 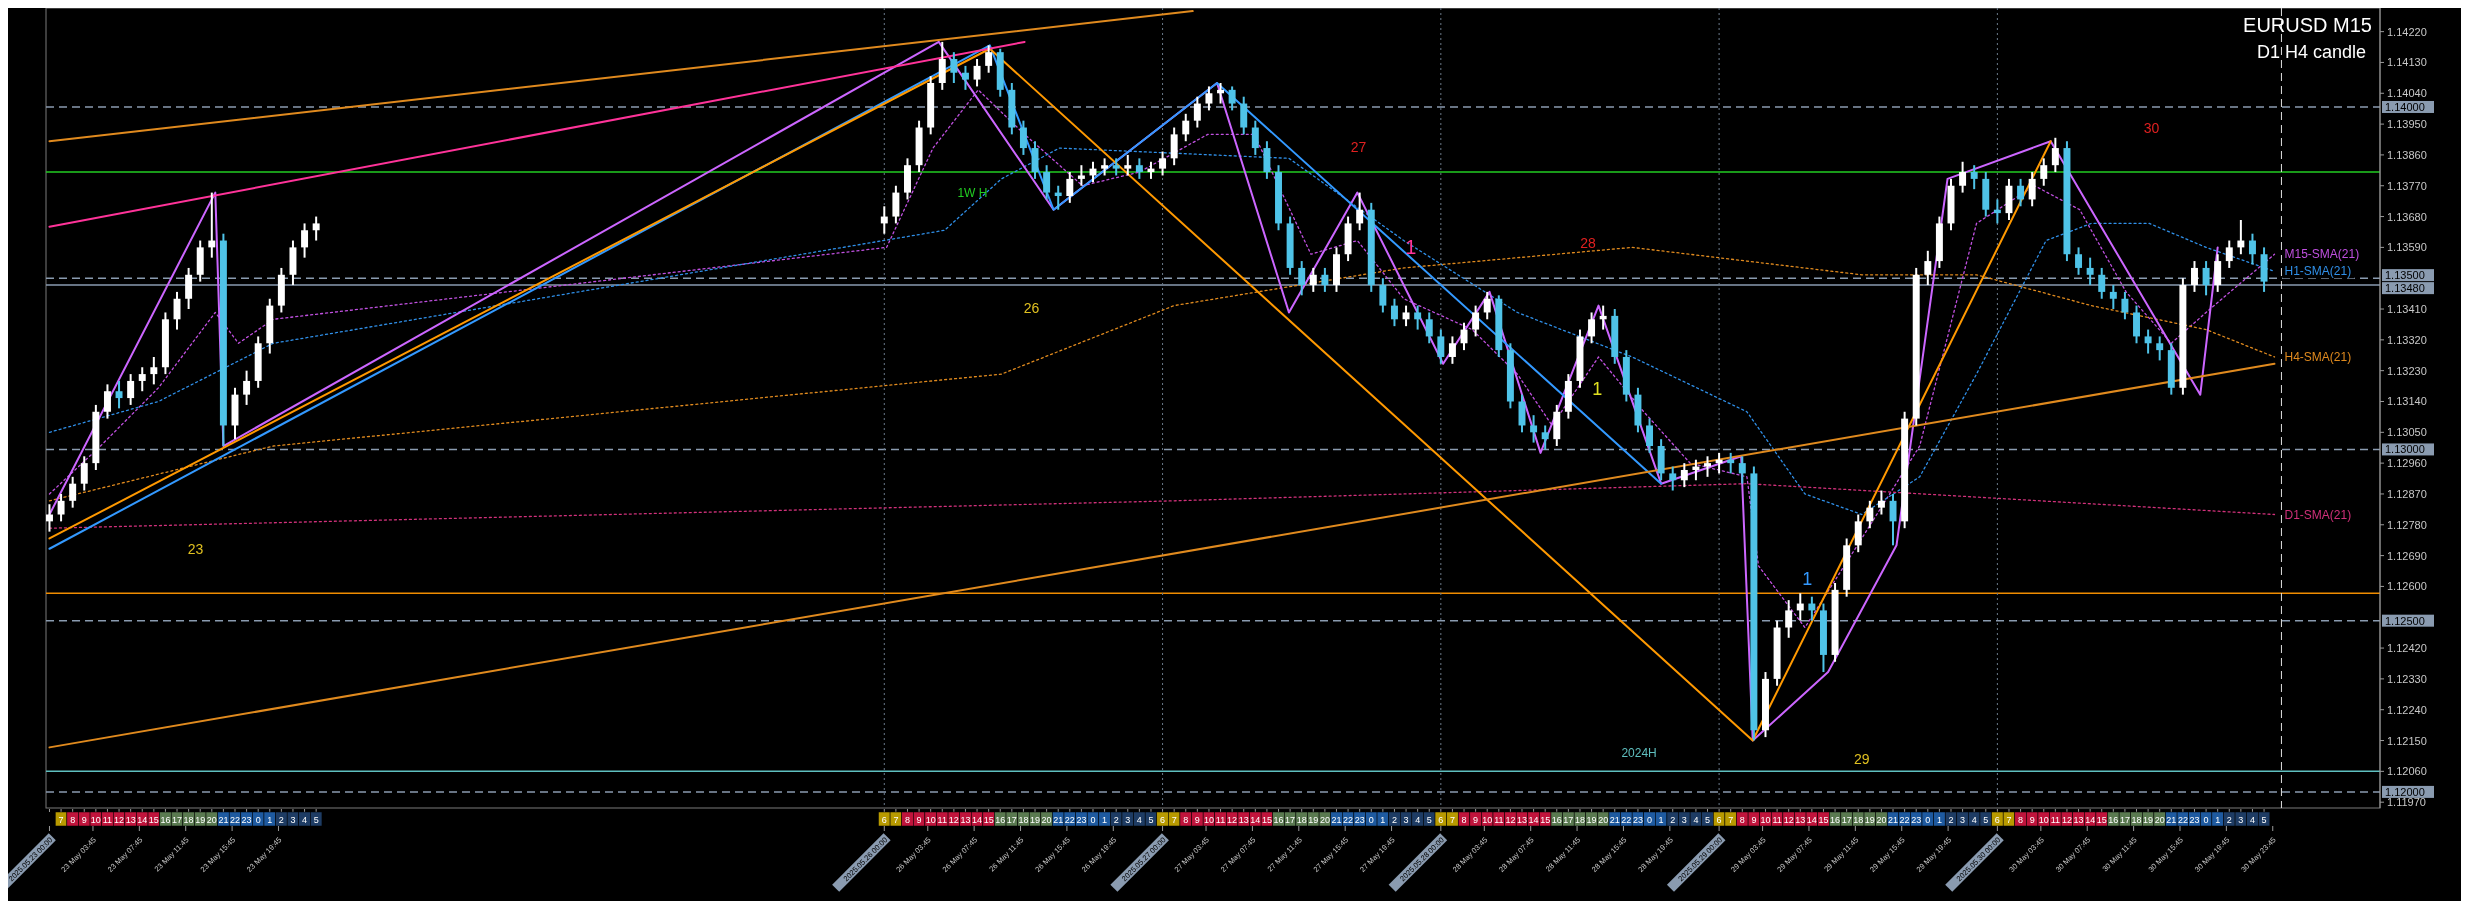 I want to click on y-tick-label: 1.14130, so click(x=2407, y=62).